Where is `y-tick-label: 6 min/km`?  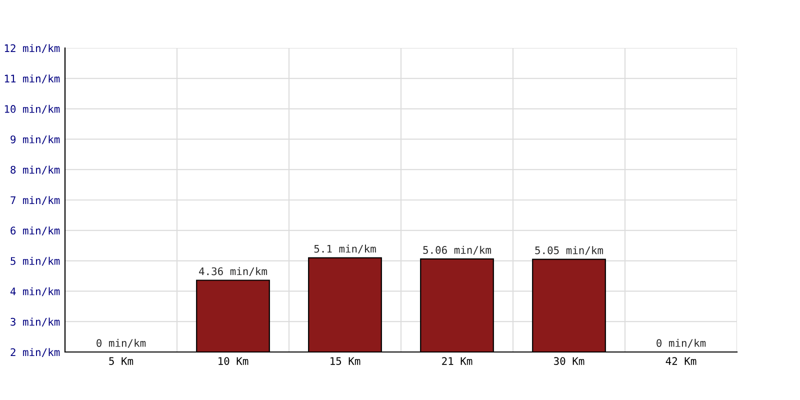
y-tick-label: 6 min/km is located at coordinates (35, 231).